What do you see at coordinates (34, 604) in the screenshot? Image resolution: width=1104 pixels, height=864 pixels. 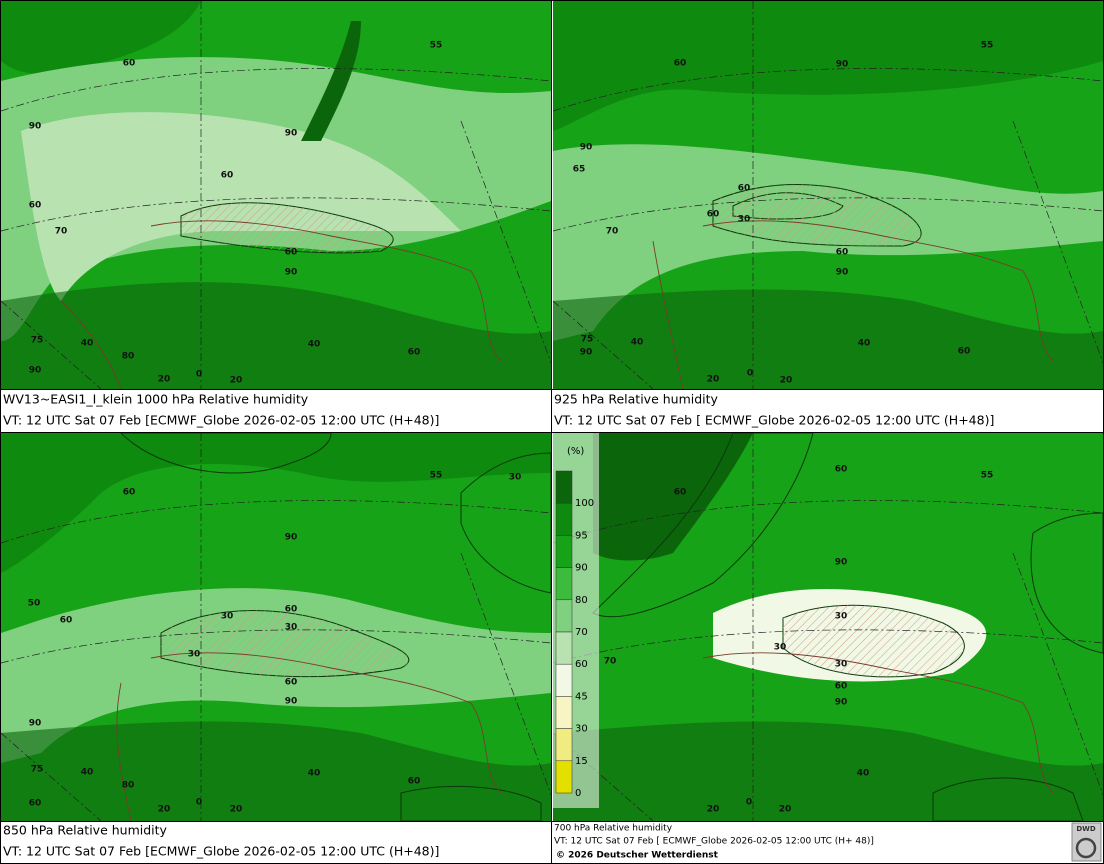 I see `contour-label: 50` at bounding box center [34, 604].